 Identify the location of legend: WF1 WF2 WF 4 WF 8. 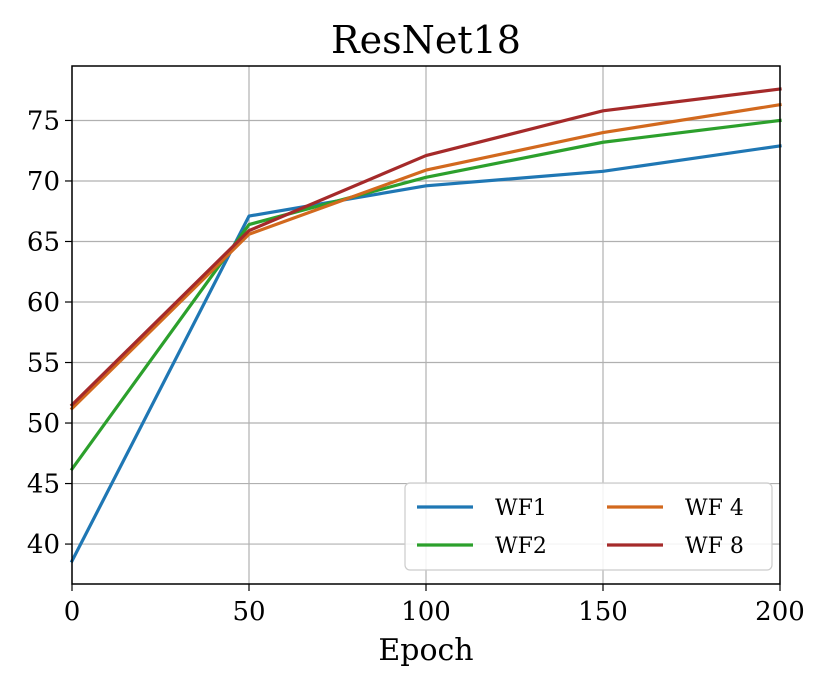
(588, 526).